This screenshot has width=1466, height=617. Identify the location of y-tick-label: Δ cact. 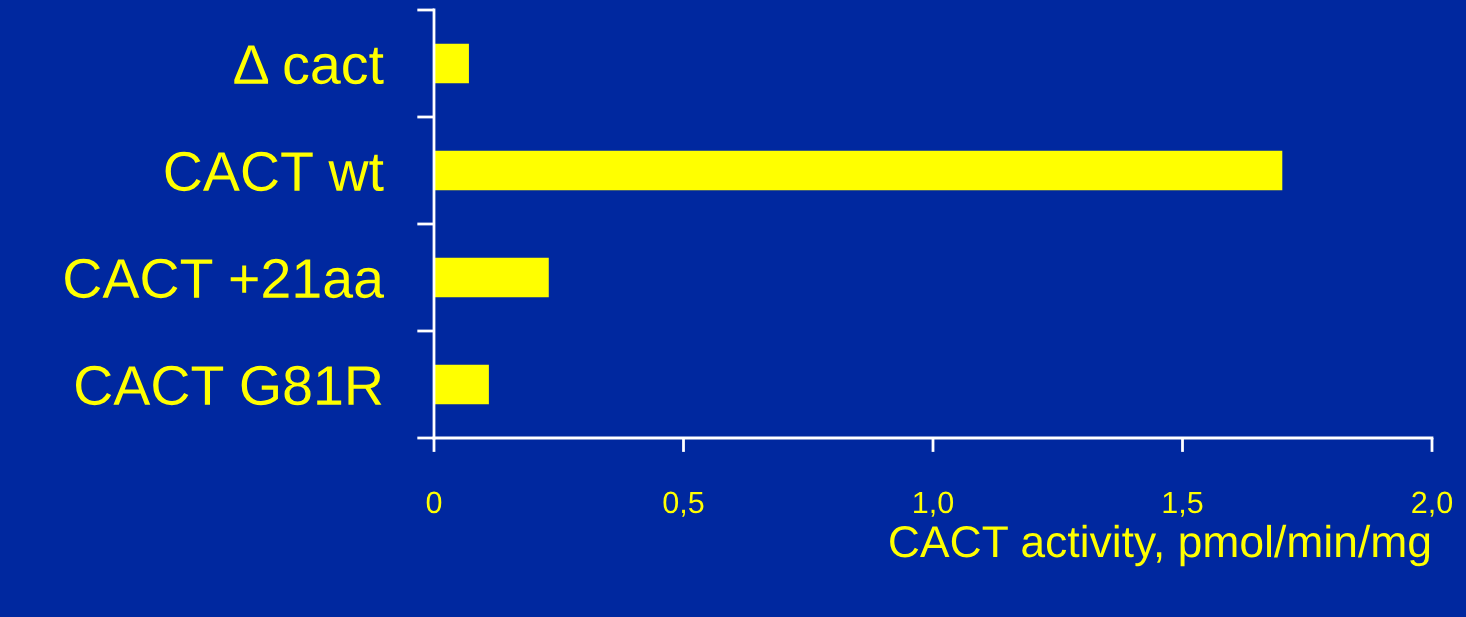
(309, 65).